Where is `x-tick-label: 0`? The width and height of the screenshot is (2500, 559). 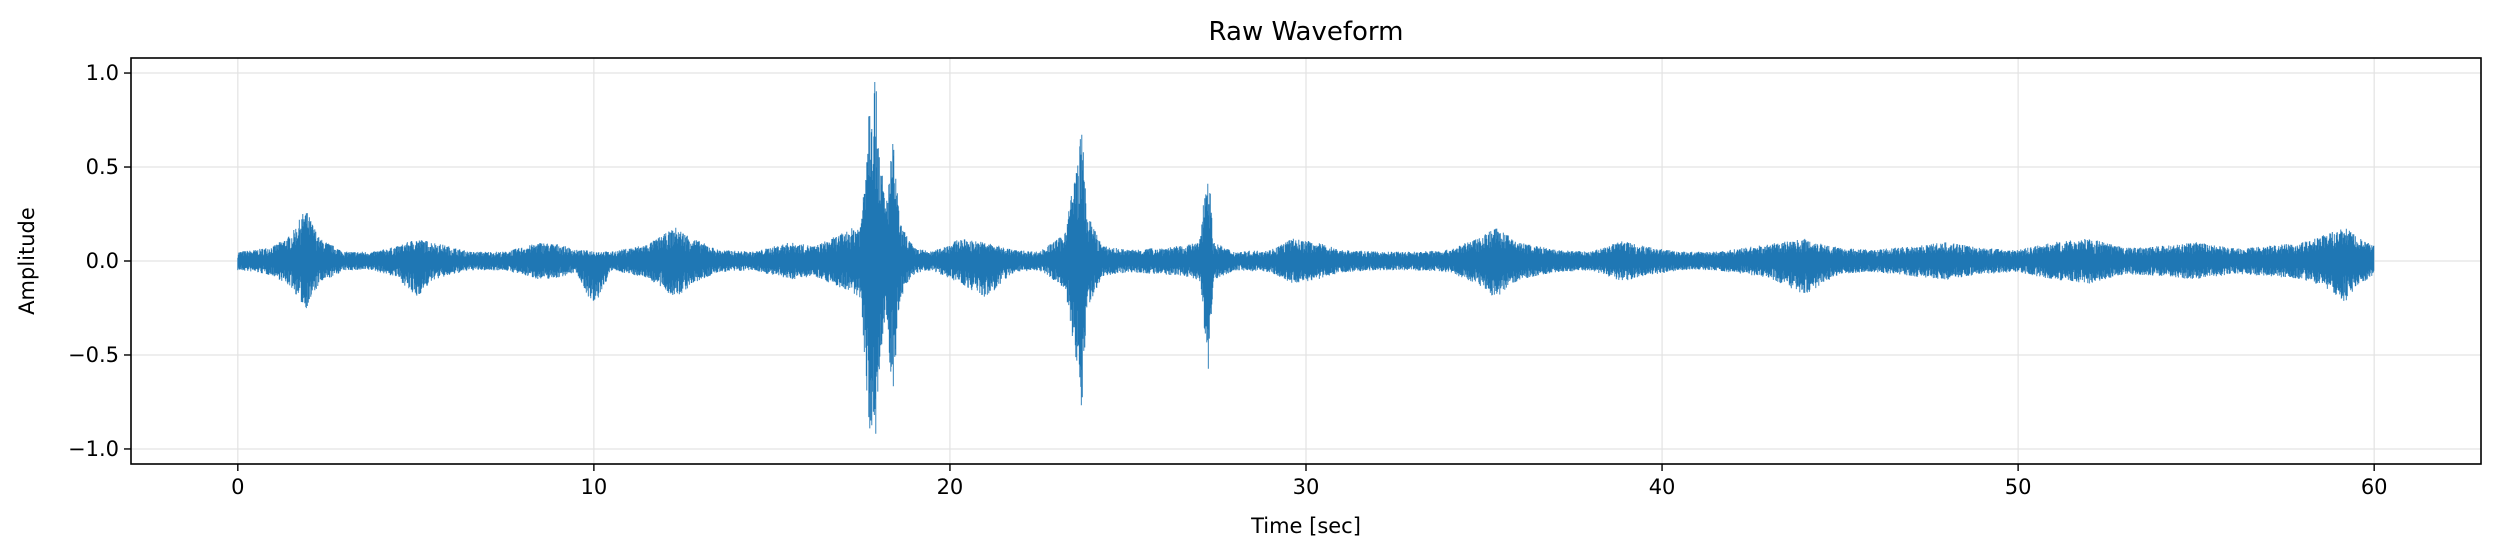 x-tick-label: 0 is located at coordinates (237, 487).